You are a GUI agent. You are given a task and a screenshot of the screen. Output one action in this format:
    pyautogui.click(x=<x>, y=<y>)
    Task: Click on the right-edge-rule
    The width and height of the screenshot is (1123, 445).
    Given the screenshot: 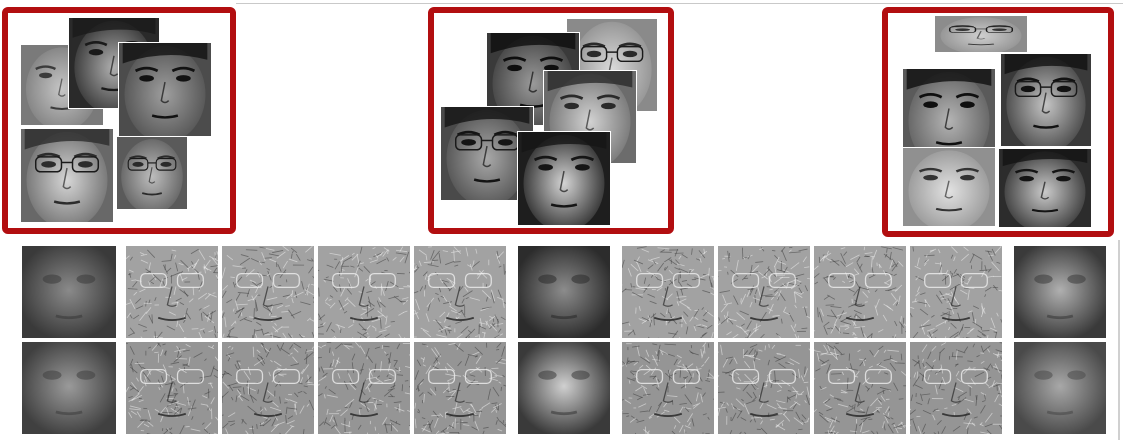 What is the action you would take?
    pyautogui.click(x=1119, y=340)
    